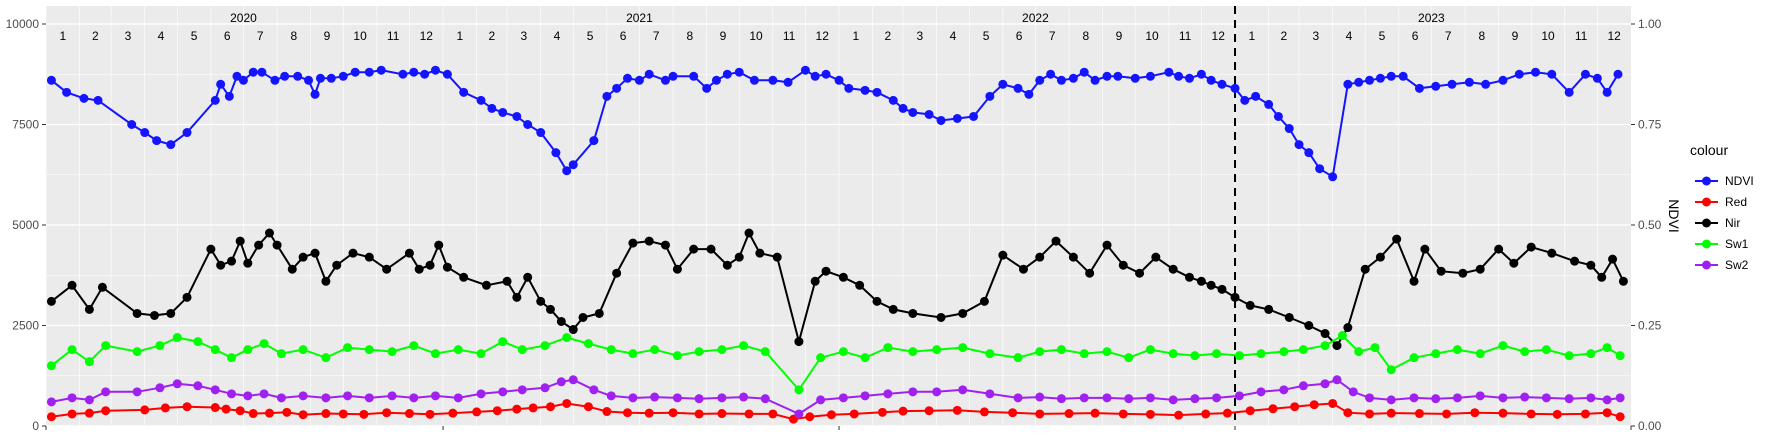 The height and width of the screenshot is (447, 1773). Describe the element at coordinates (1706, 223) in the screenshot. I see `legend-key-point` at that location.